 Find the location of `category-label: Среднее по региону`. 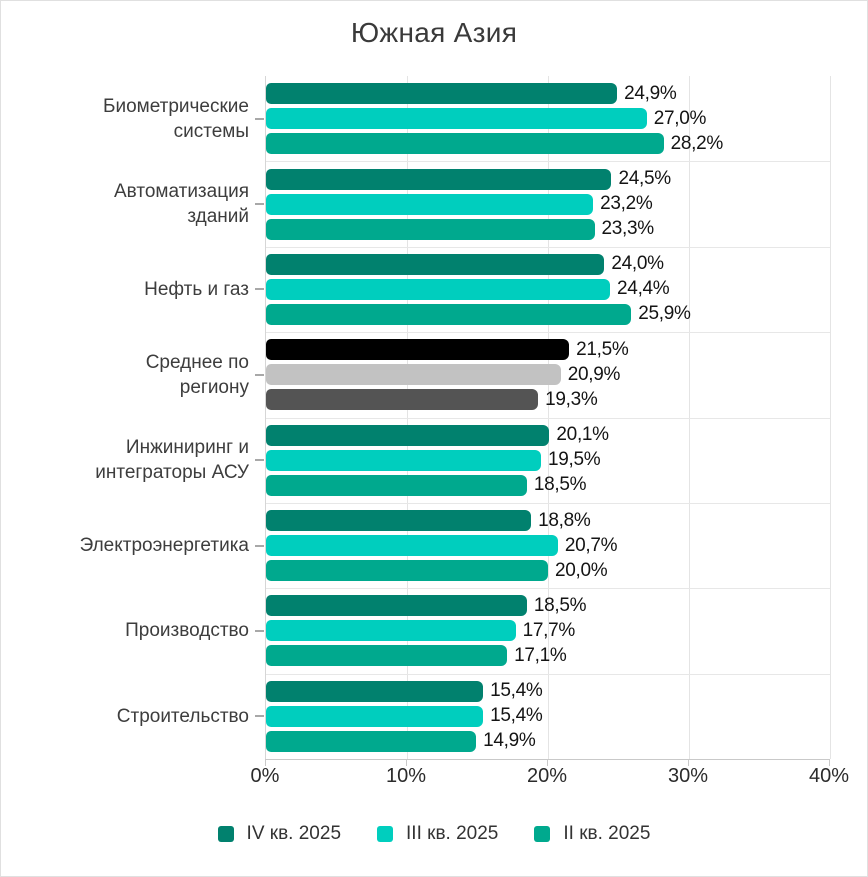

category-label: Среднее по региону is located at coordinates (197, 374).